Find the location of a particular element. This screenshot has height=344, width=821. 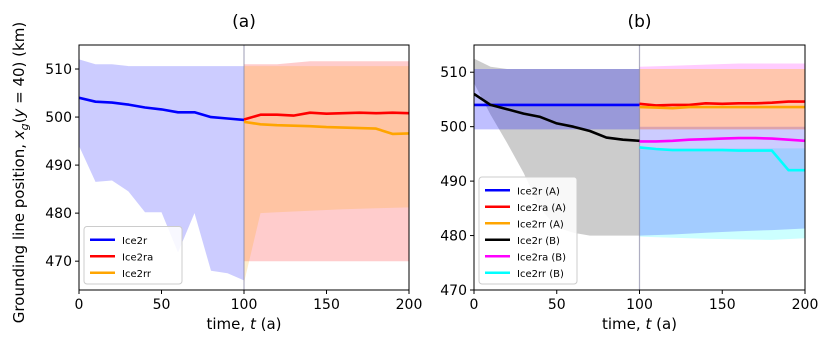

band-ice2rr-a is located at coordinates (722, 99).